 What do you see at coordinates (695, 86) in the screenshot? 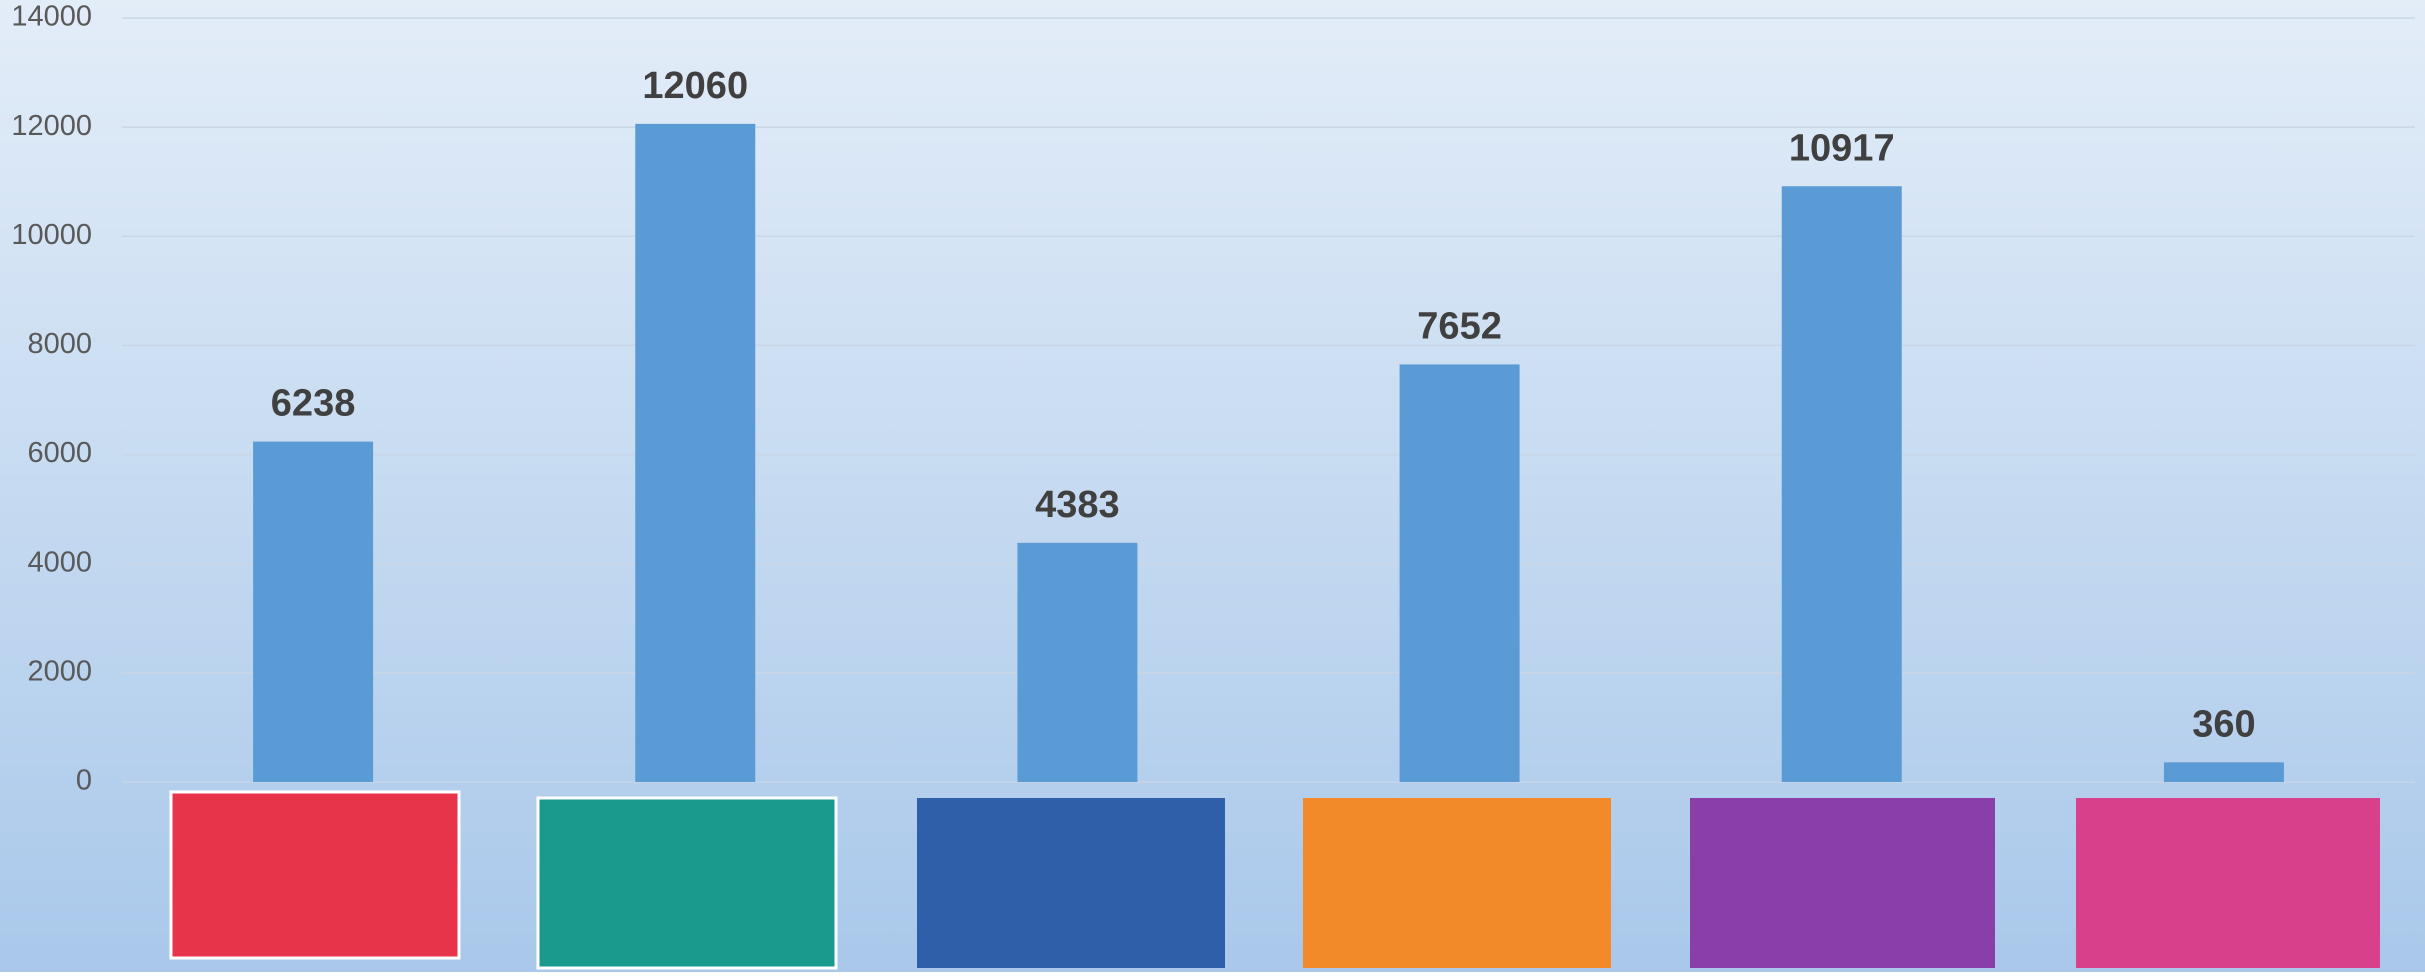
I see `data-label: 12060` at bounding box center [695, 86].